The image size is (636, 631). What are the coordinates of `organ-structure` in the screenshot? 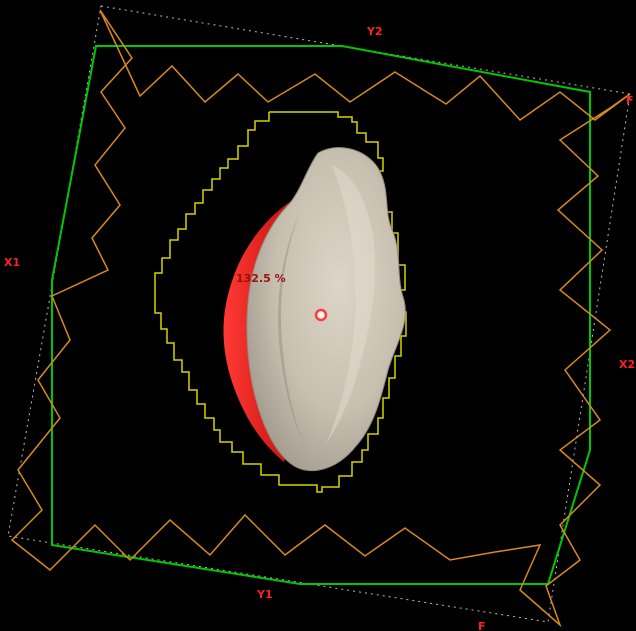 It's located at (326, 309).